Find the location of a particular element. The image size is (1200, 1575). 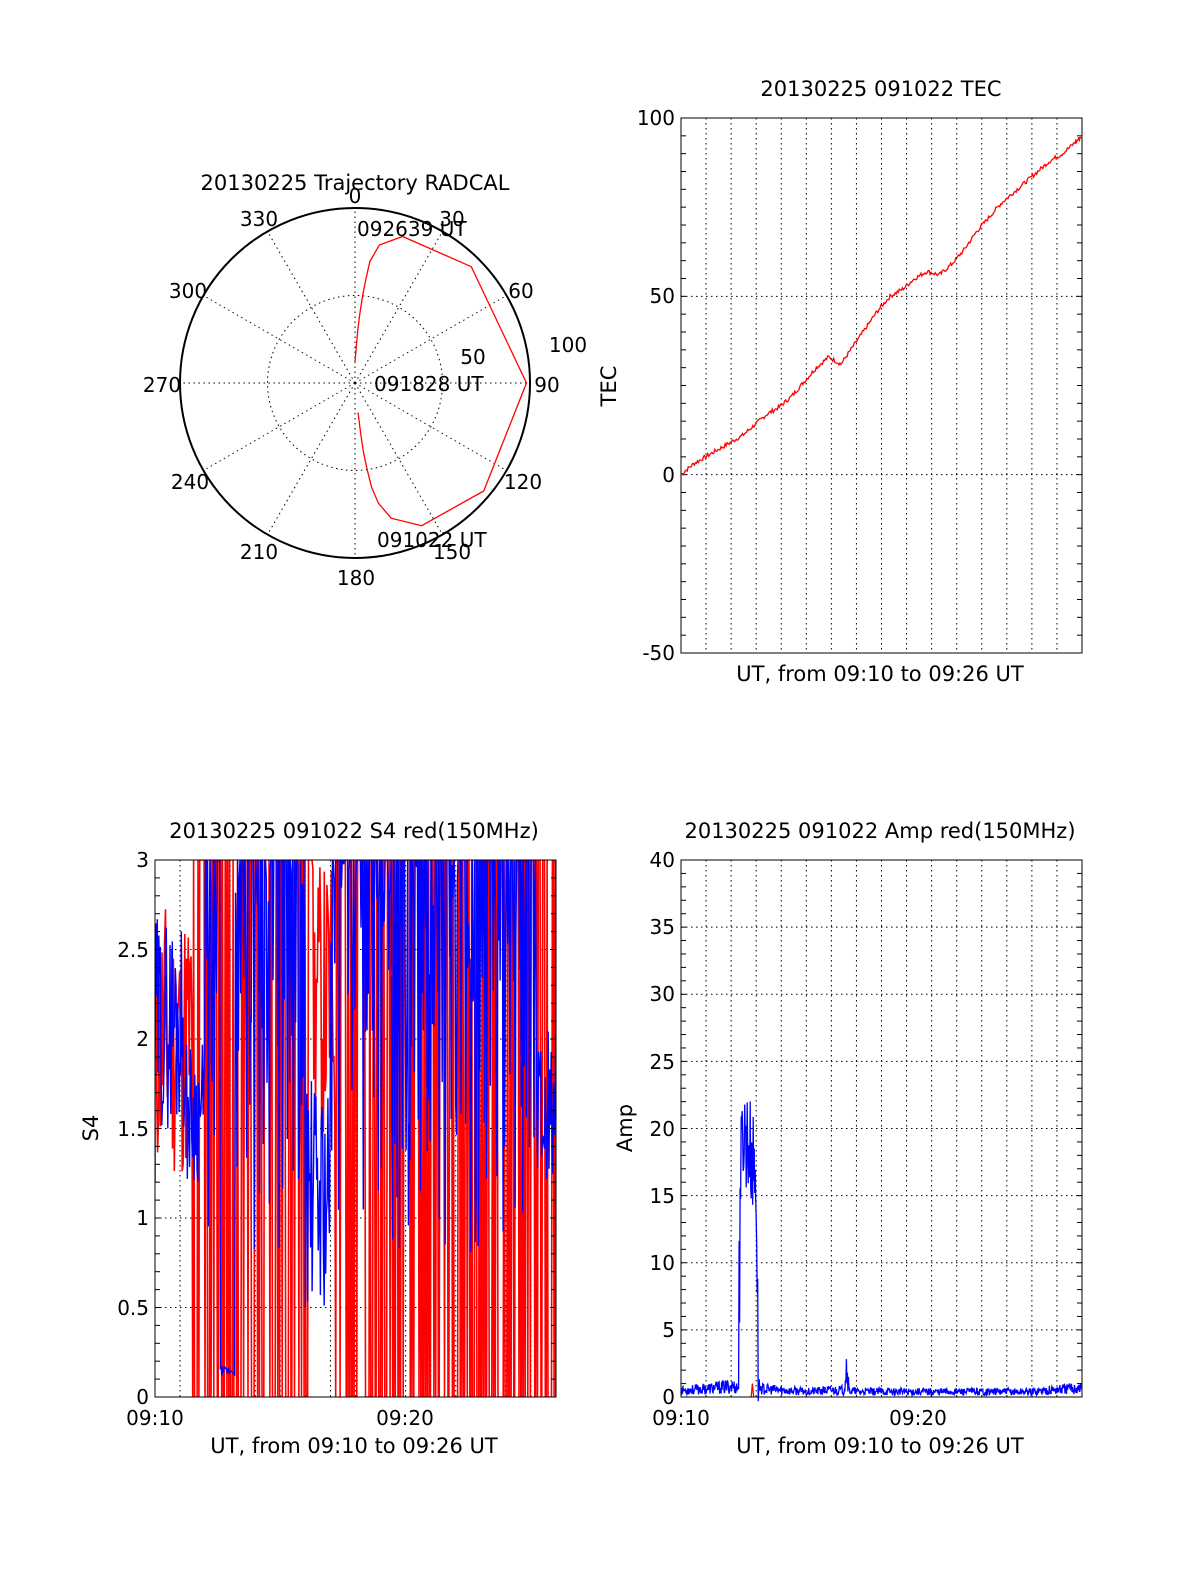

amp-blue-trace is located at coordinates (881, 1251).